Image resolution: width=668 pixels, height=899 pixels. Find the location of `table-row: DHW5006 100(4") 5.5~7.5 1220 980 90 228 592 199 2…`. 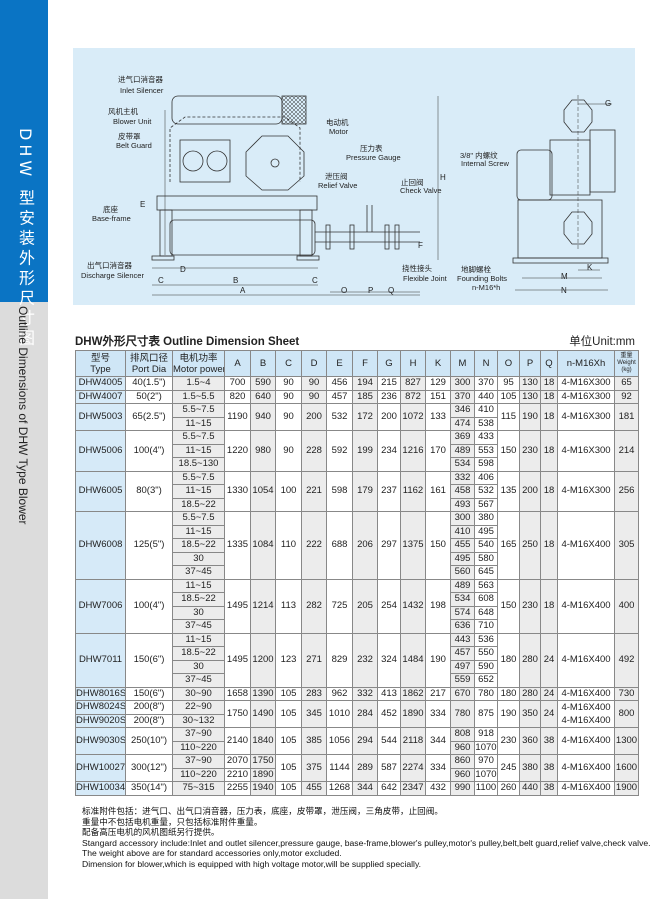

table-row: DHW5006 100(4") 5.5~7.5 1220 980 90 228 592 199 2… is located at coordinates (357, 451).